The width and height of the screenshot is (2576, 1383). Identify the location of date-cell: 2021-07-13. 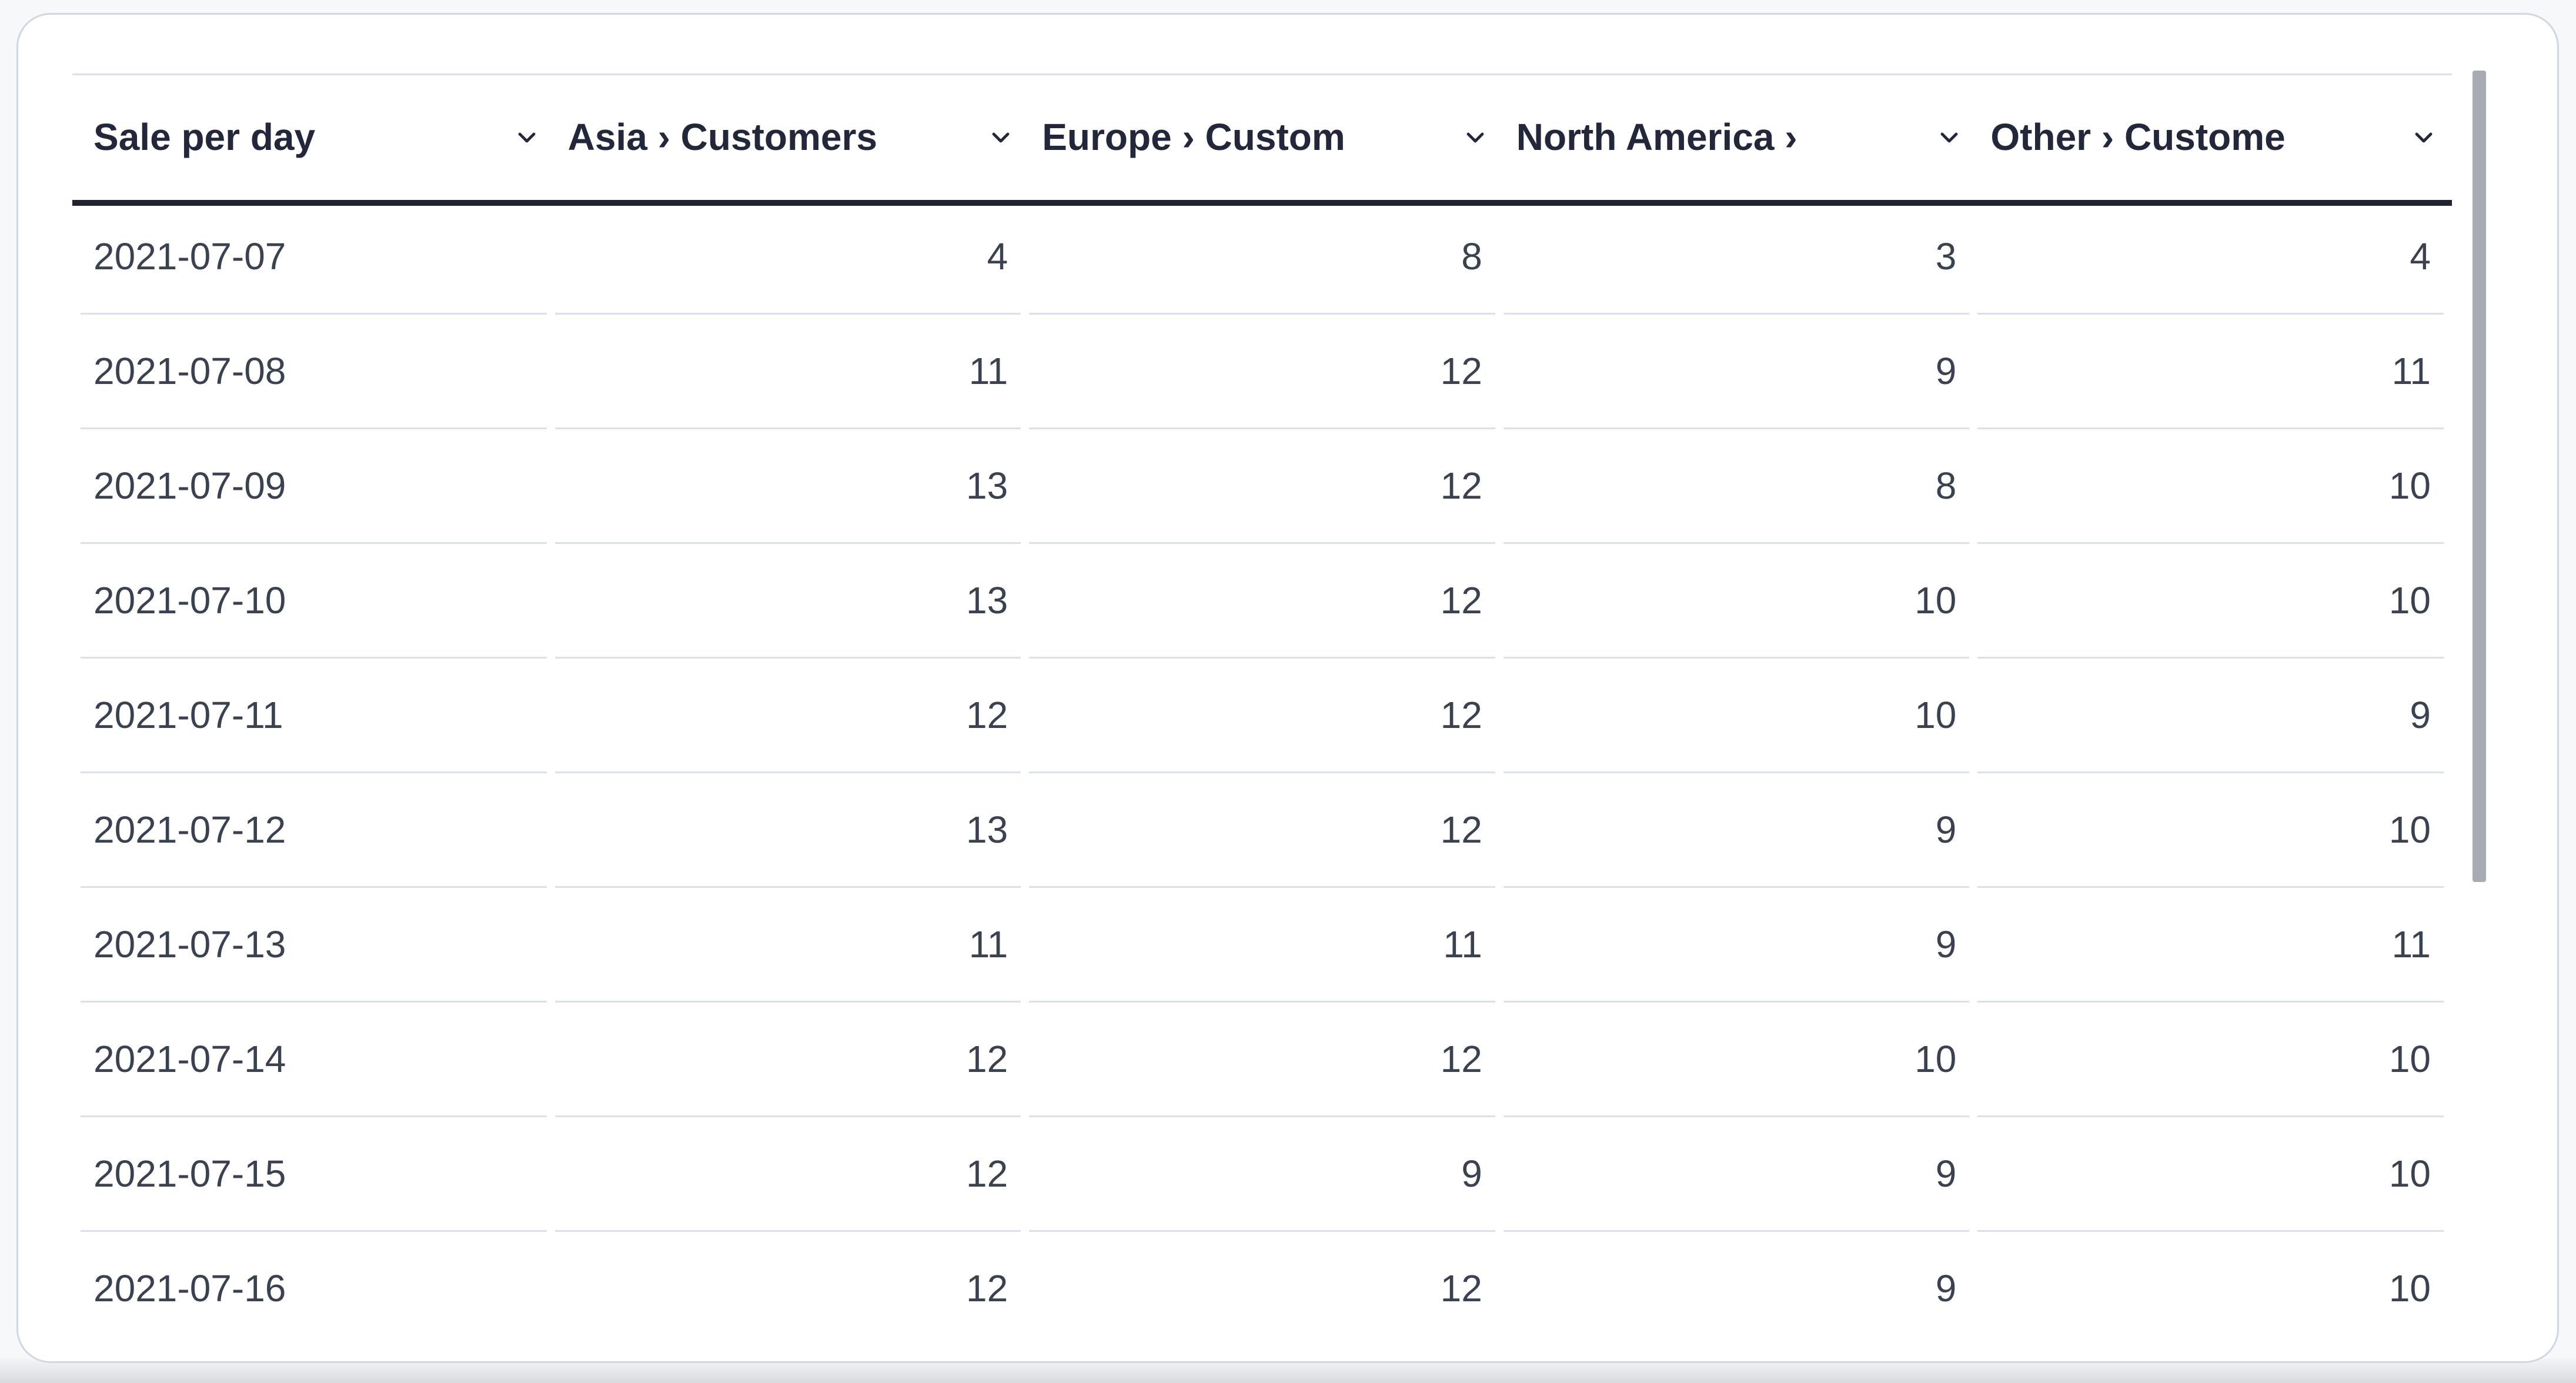
(314, 945).